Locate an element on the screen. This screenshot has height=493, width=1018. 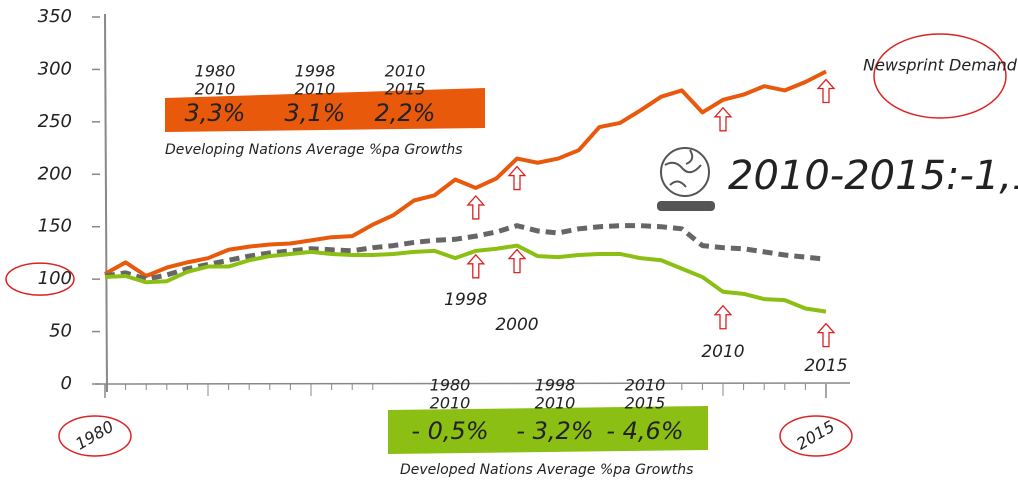
x-tick-label: 2015 is located at coordinates (815, 435).